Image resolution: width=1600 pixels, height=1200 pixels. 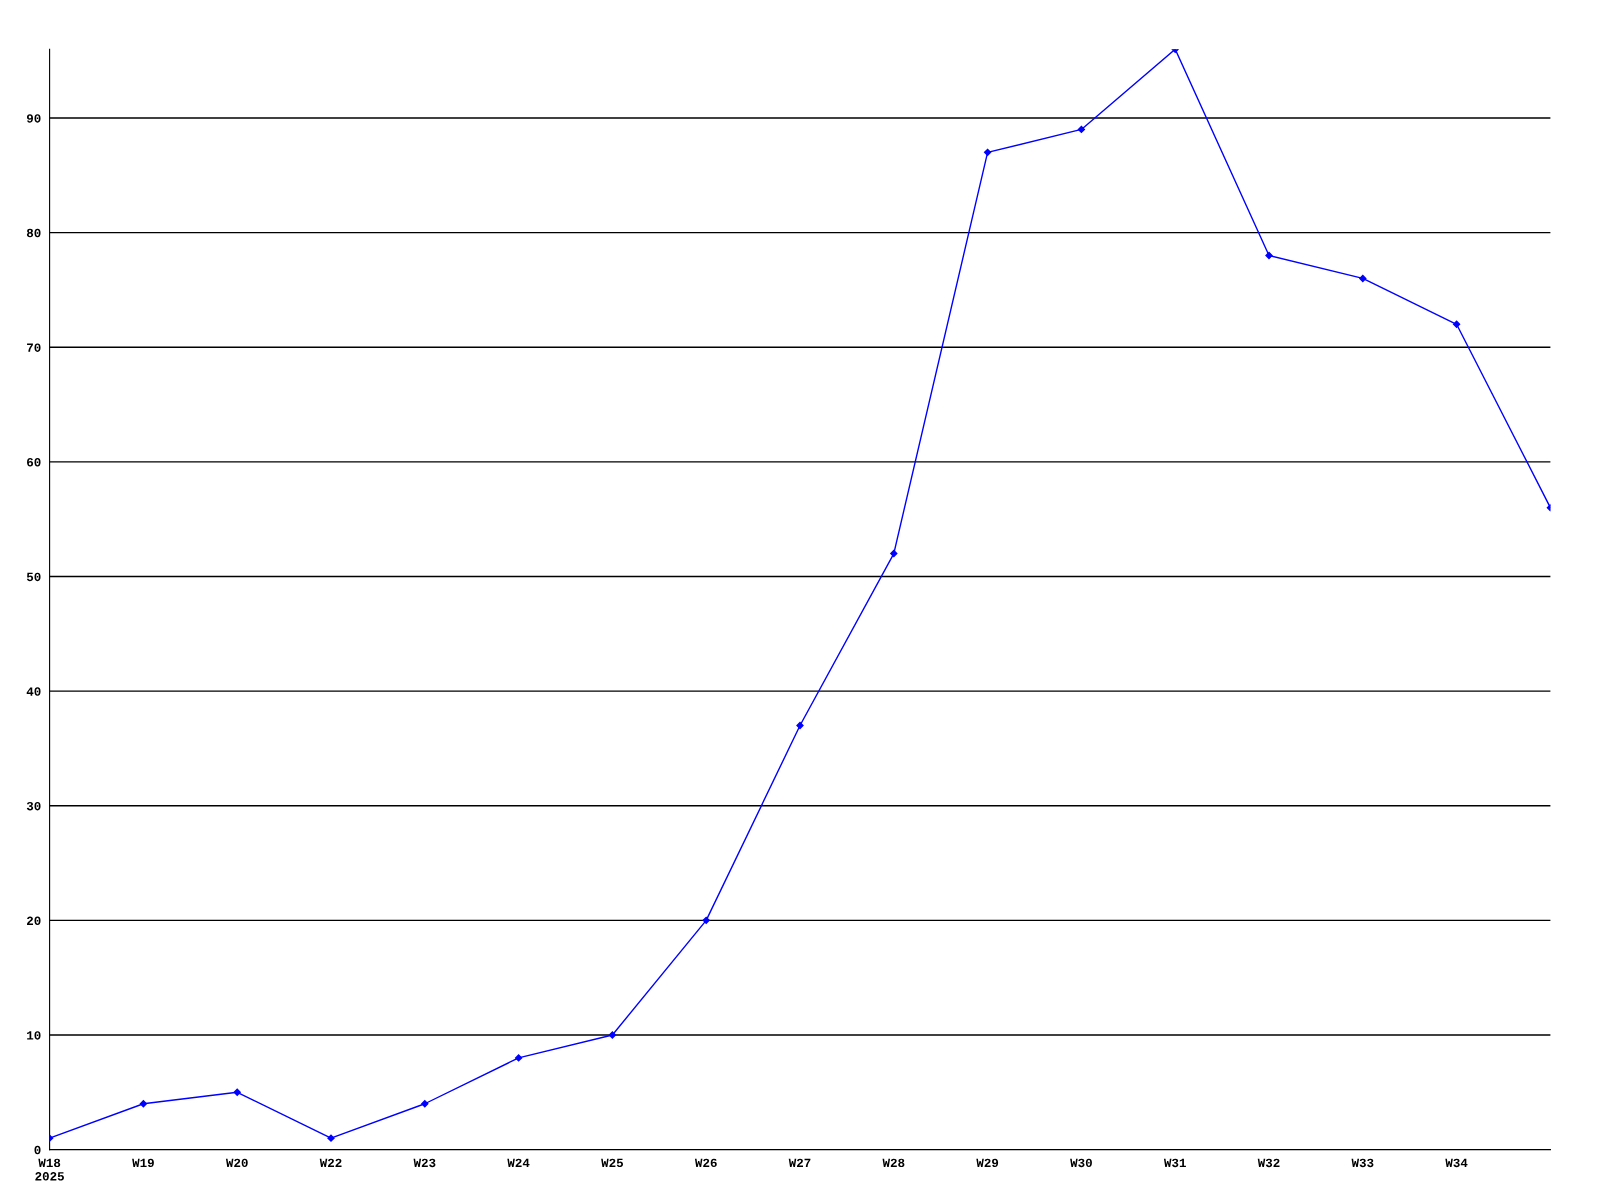 I want to click on x-tick-label: W22, so click(x=330, y=1162).